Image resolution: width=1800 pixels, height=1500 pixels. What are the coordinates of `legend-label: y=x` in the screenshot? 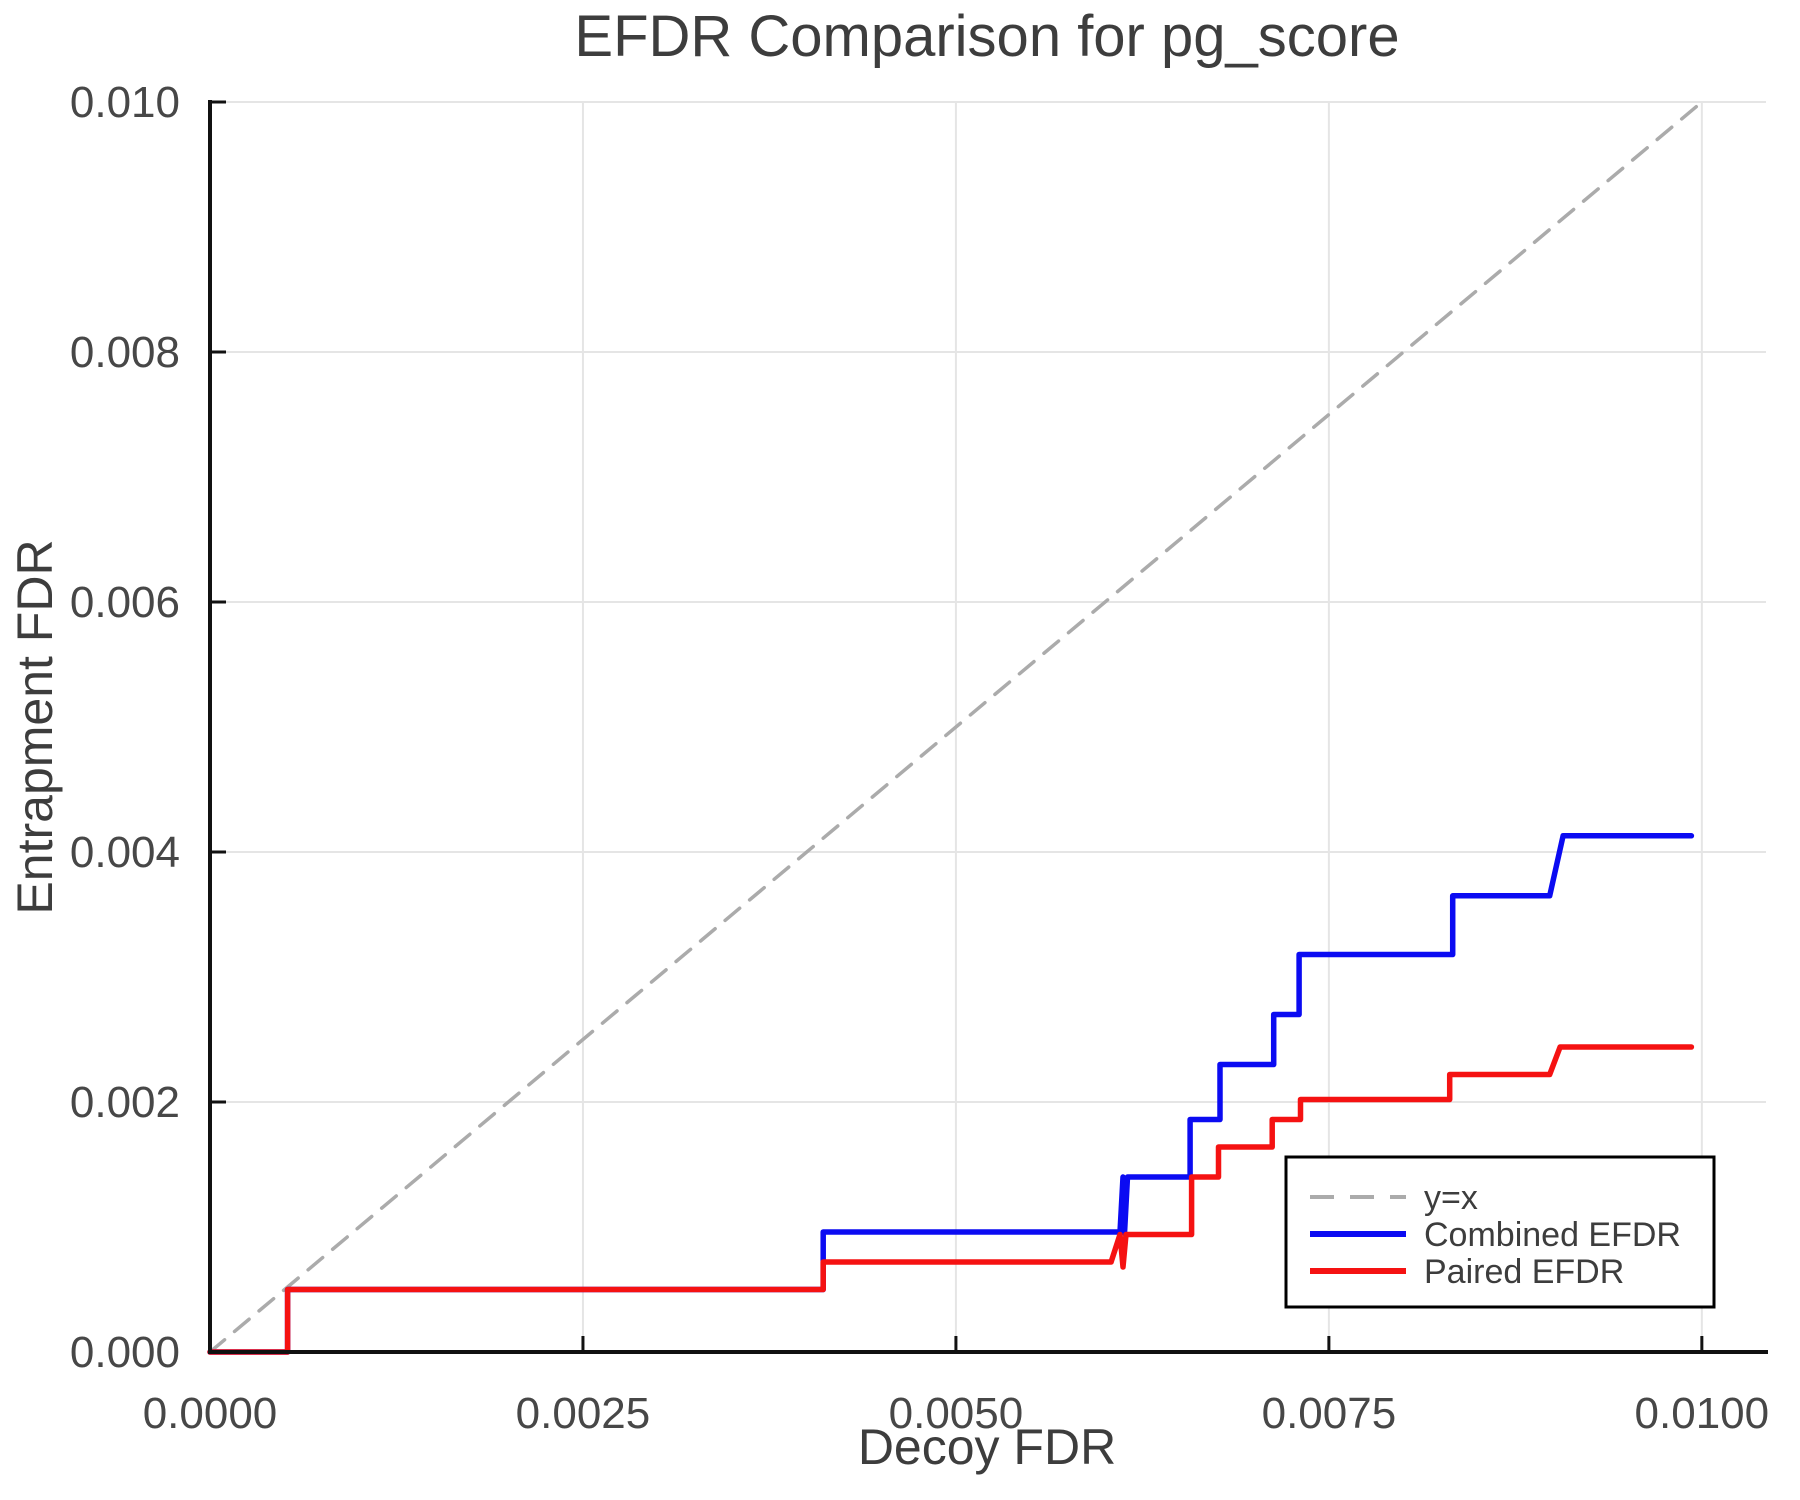 It's located at (1451, 1198).